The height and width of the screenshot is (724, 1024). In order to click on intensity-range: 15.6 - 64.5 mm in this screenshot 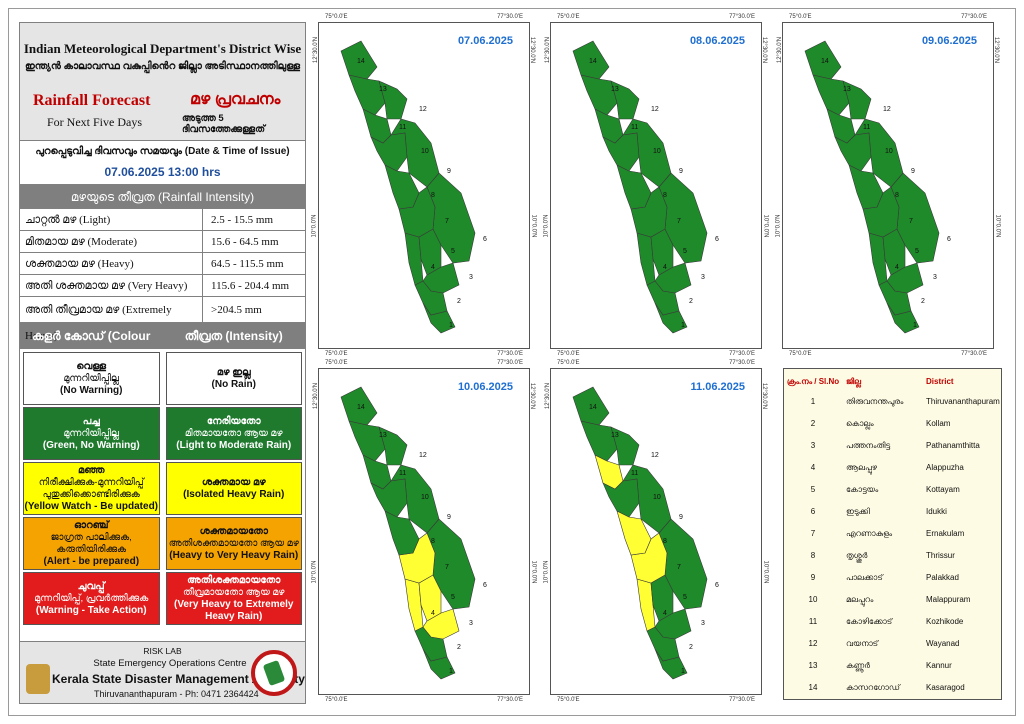, I will do `click(245, 242)`.